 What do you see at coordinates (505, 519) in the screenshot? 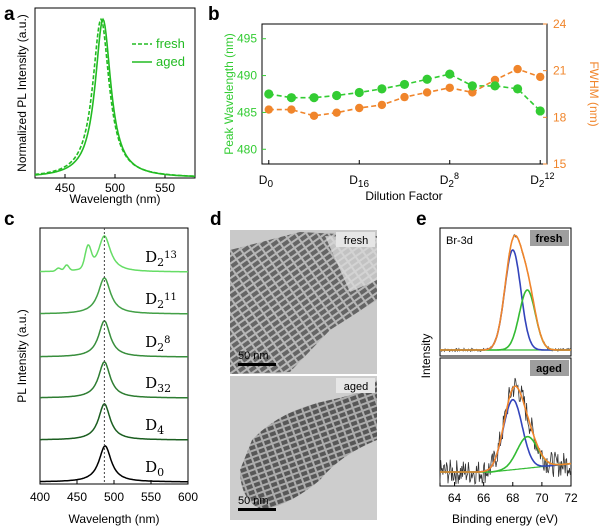
I see `panel-e-xlabel: Binding energy (eV)` at bounding box center [505, 519].